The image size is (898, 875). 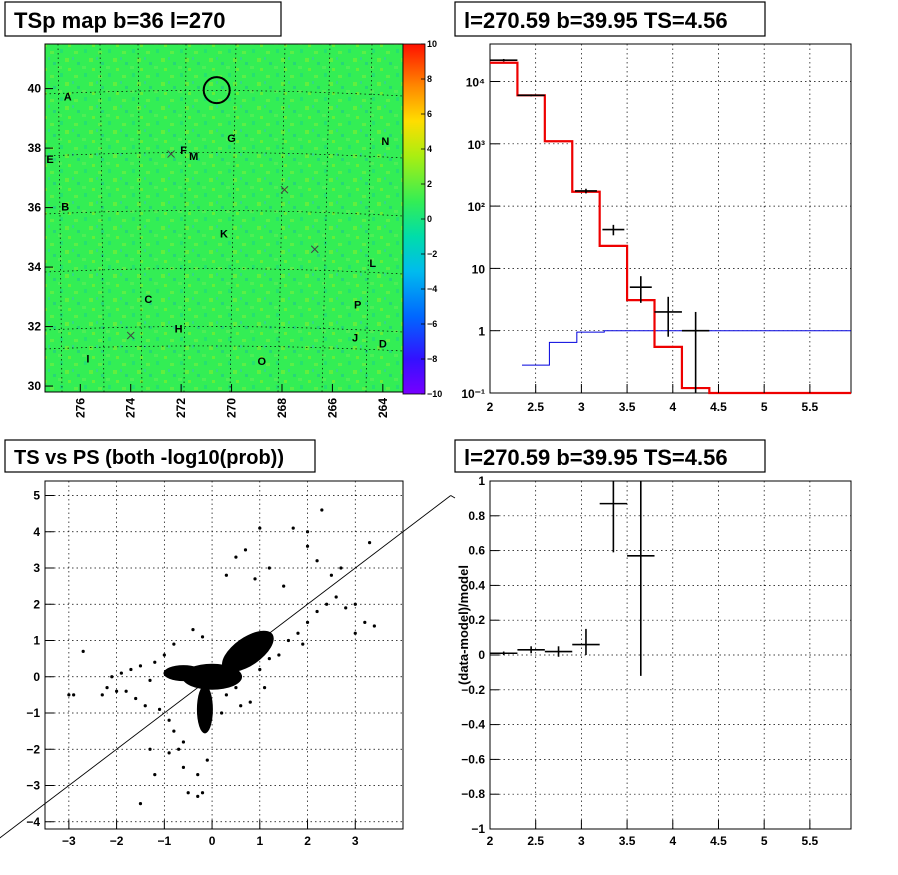 I want to click on colorbar-tick-label: 4, so click(x=429, y=149).